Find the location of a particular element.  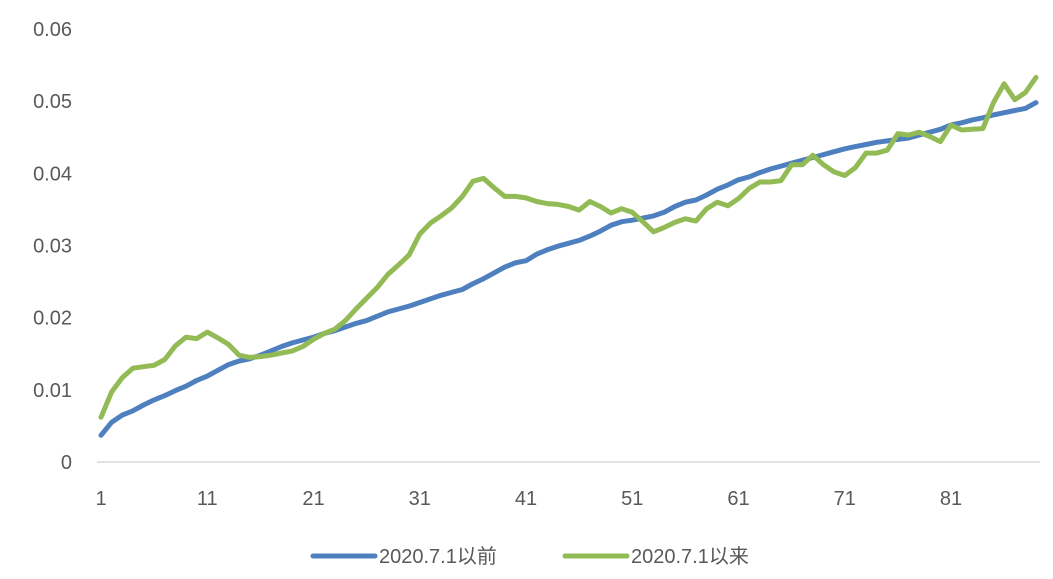

x-tick-label: 41 is located at coordinates (526, 499).